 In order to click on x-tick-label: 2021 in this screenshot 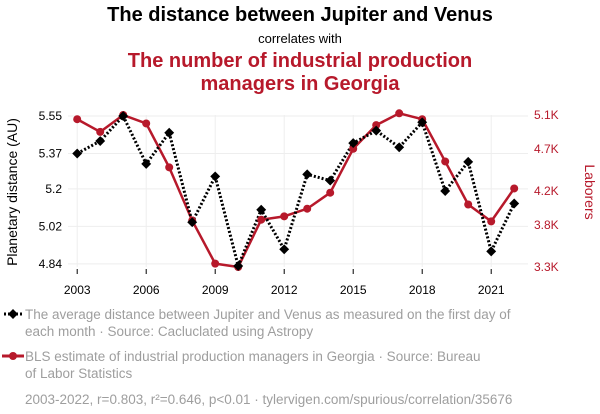, I will do `click(491, 290)`.